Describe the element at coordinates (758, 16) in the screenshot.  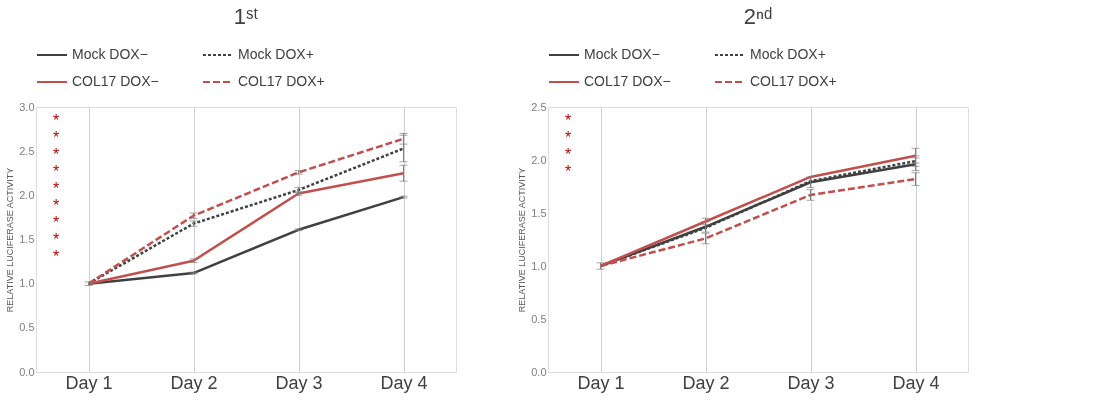
I see `chart-title: 2ⁿᵈ` at that location.